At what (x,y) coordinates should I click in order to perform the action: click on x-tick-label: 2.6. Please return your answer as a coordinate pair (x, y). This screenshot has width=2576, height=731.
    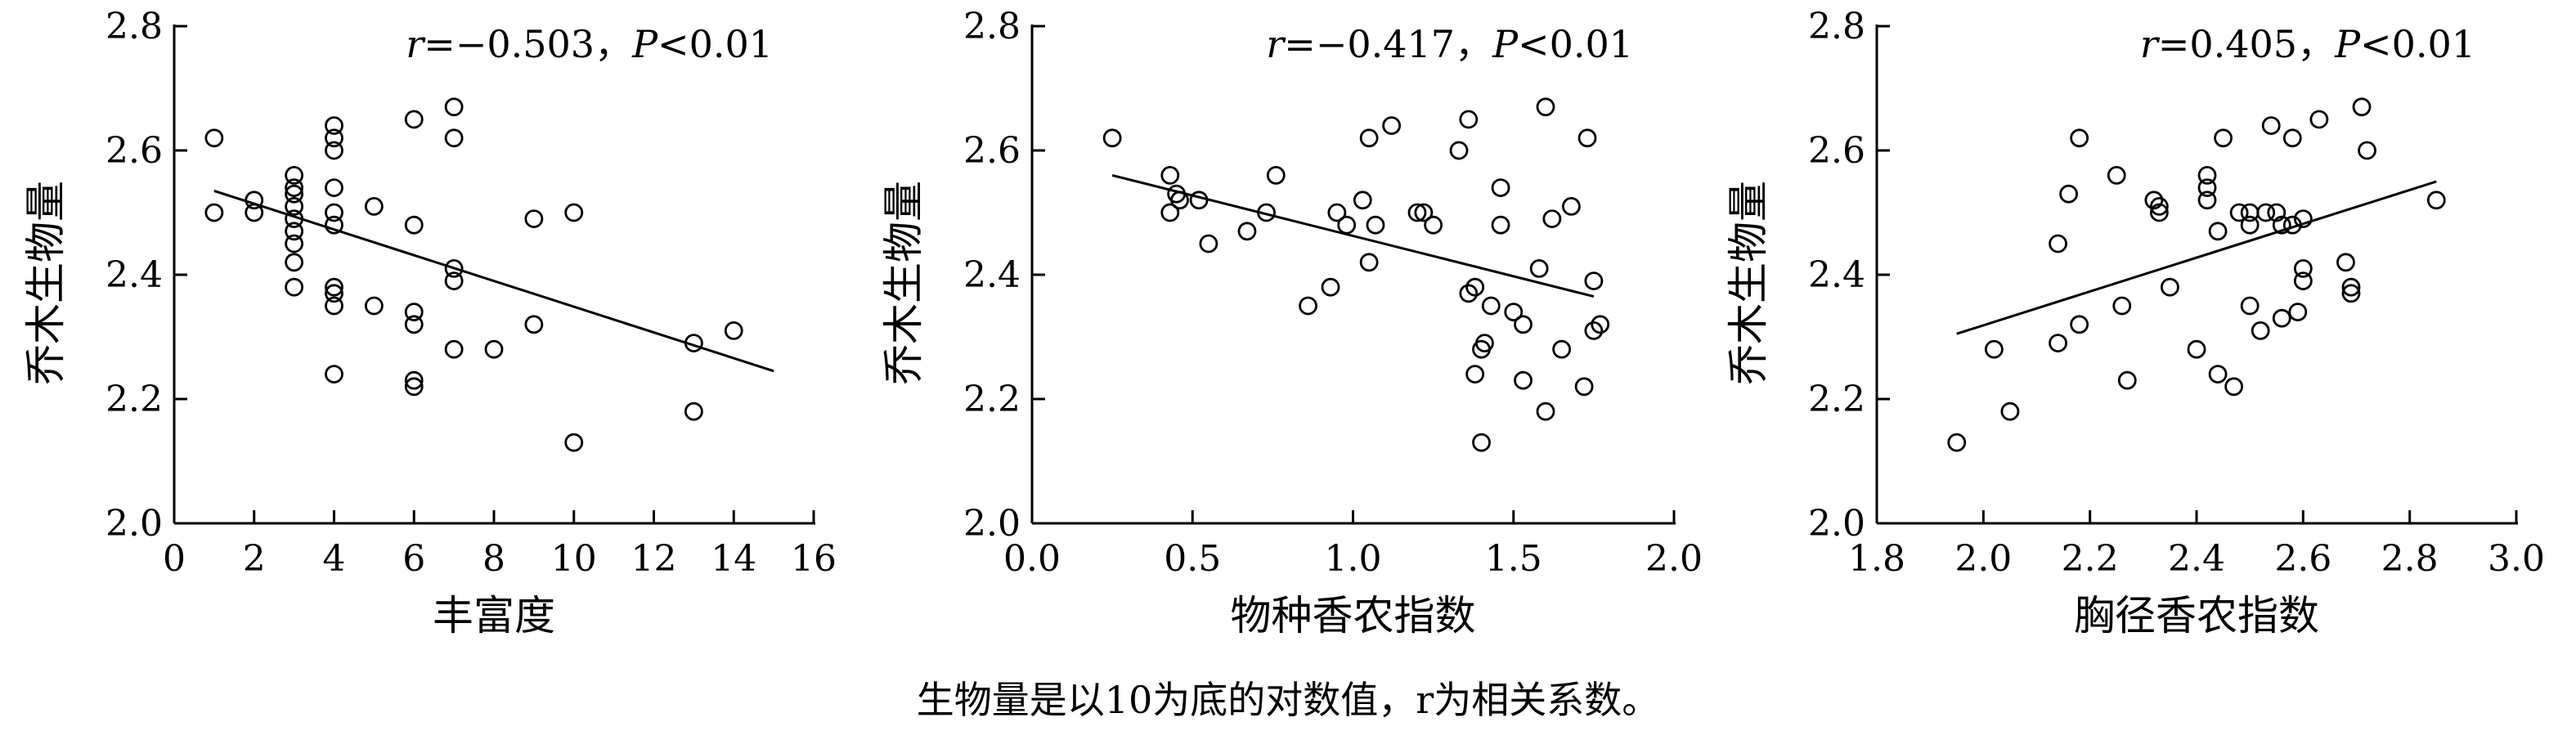
    Looking at the image, I should click on (2303, 559).